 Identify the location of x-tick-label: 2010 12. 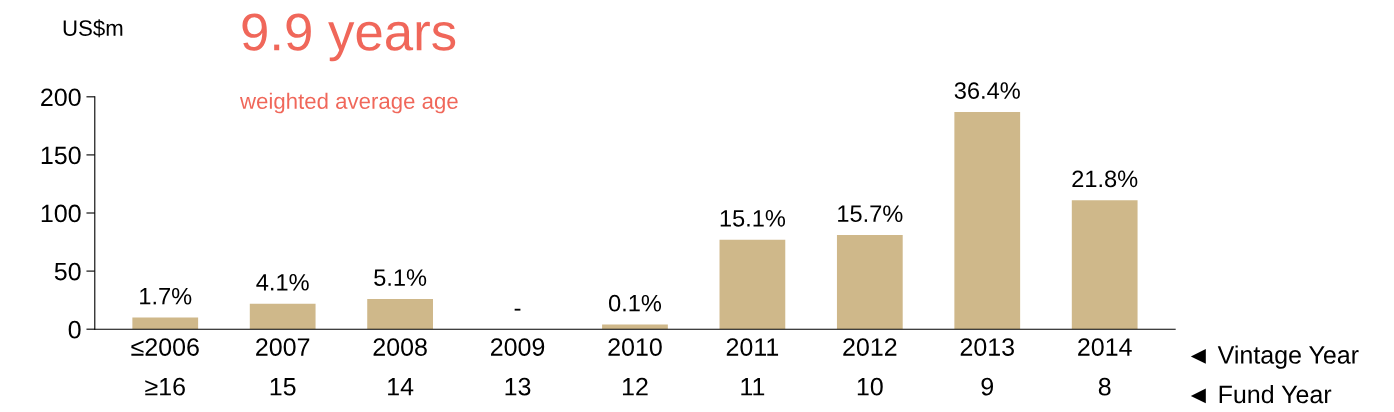
(635, 367).